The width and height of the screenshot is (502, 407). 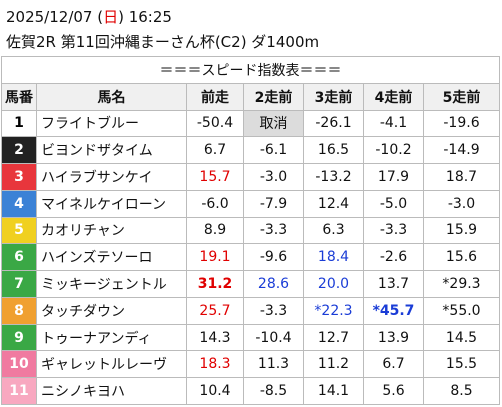 What do you see at coordinates (333, 391) in the screenshot?
I see `speed-index: 14.1` at bounding box center [333, 391].